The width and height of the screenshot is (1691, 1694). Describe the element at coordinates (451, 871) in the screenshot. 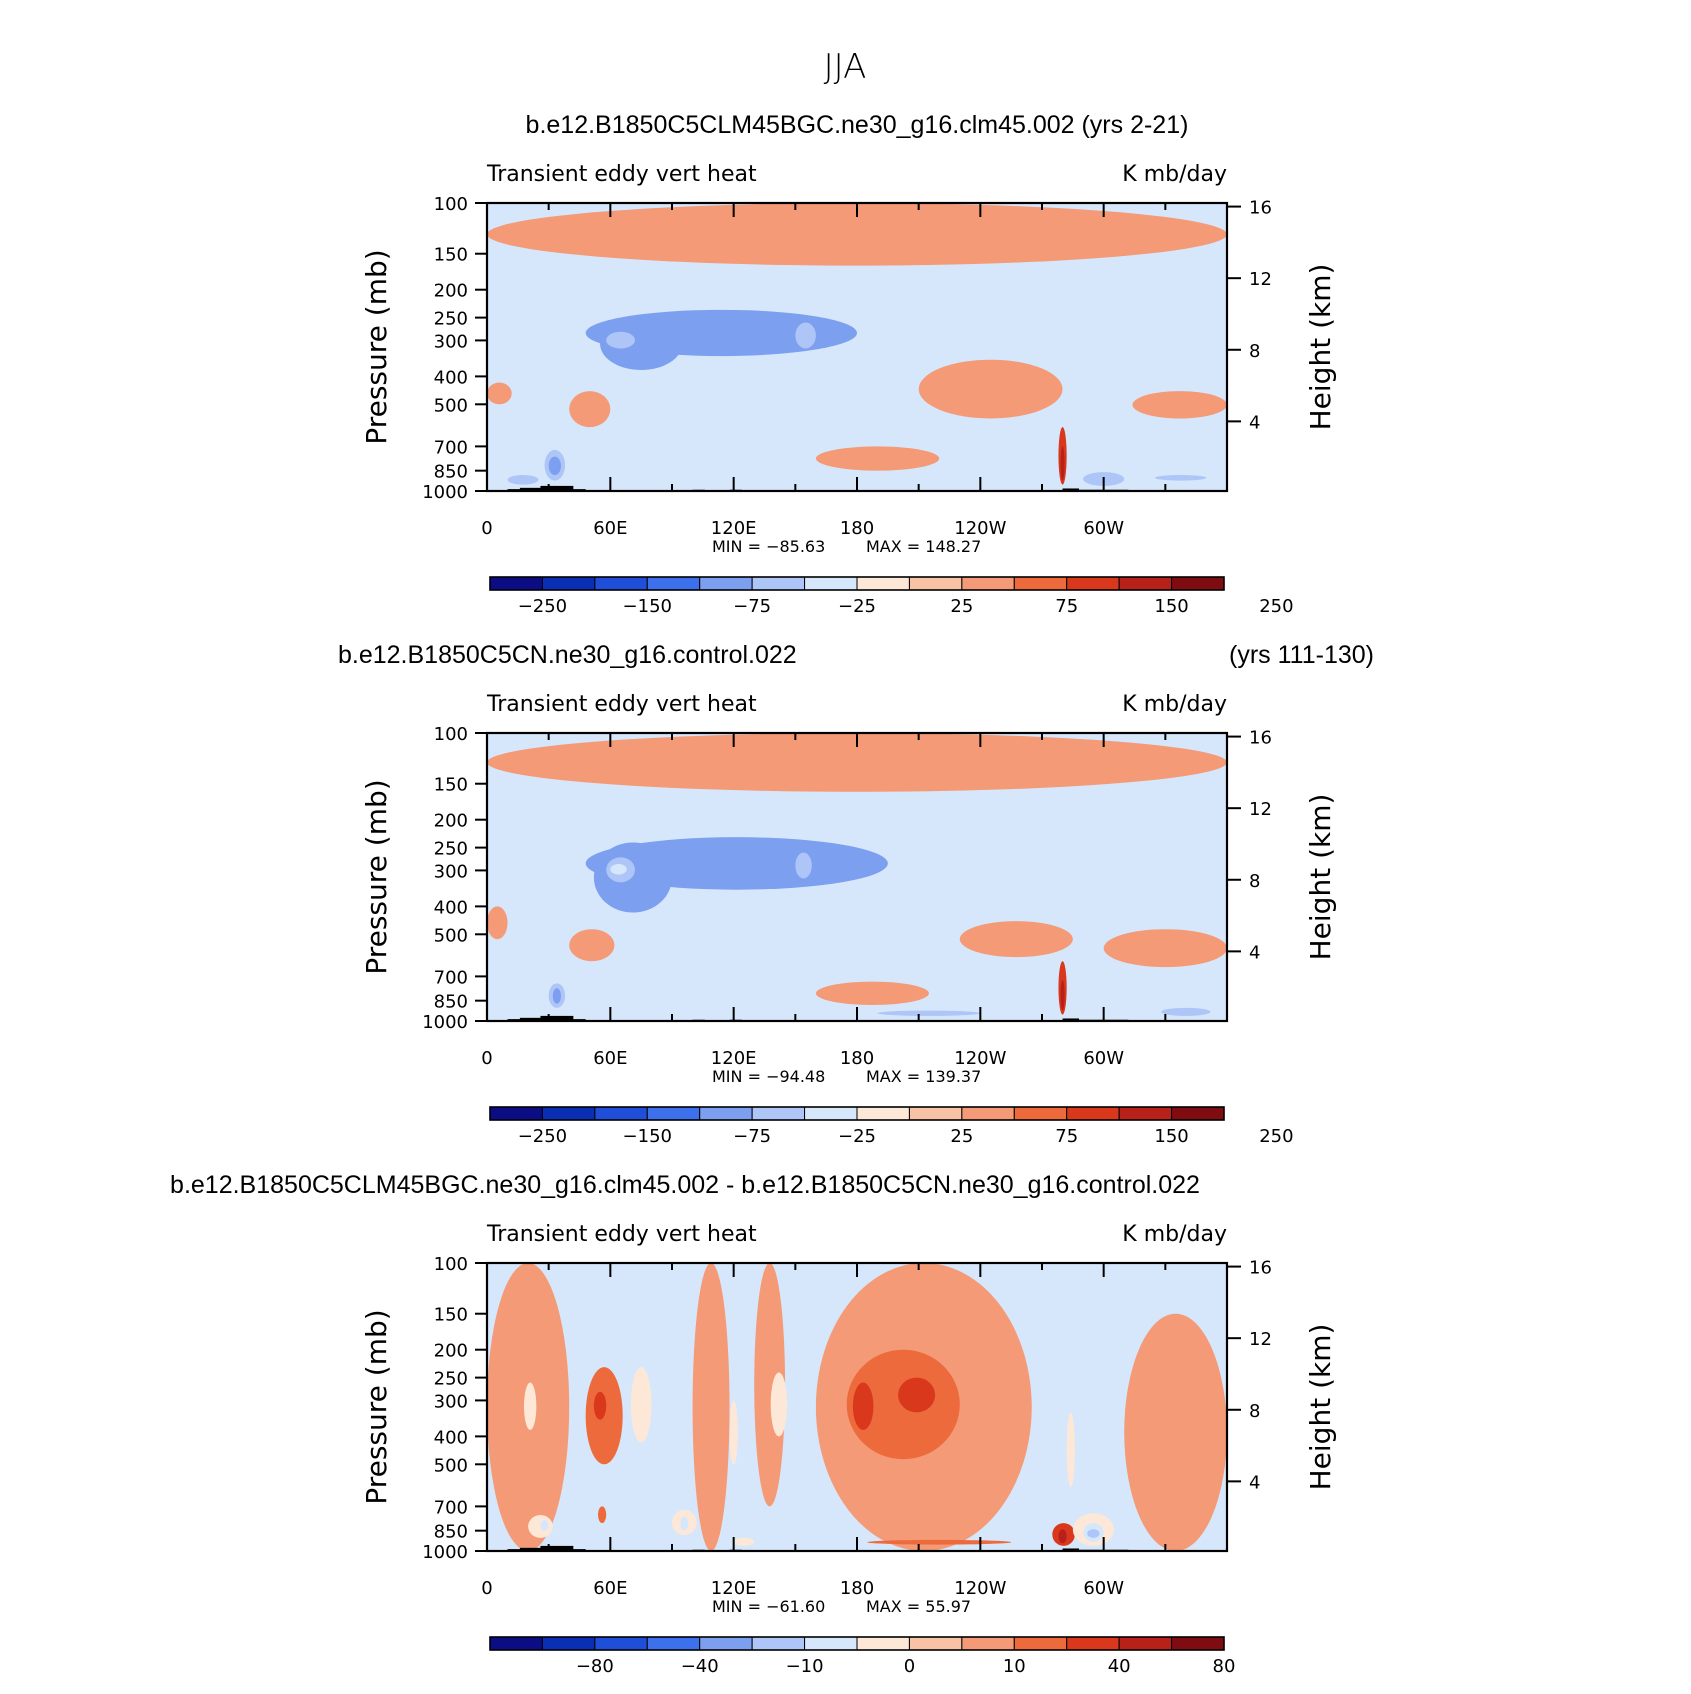

I see `y-tick-label: 300` at that location.